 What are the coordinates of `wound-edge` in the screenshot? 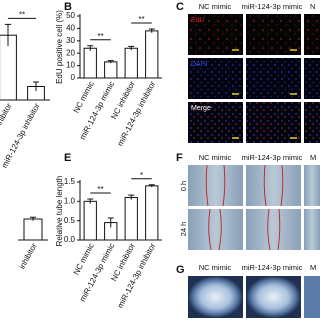 It's located at (244, 207).